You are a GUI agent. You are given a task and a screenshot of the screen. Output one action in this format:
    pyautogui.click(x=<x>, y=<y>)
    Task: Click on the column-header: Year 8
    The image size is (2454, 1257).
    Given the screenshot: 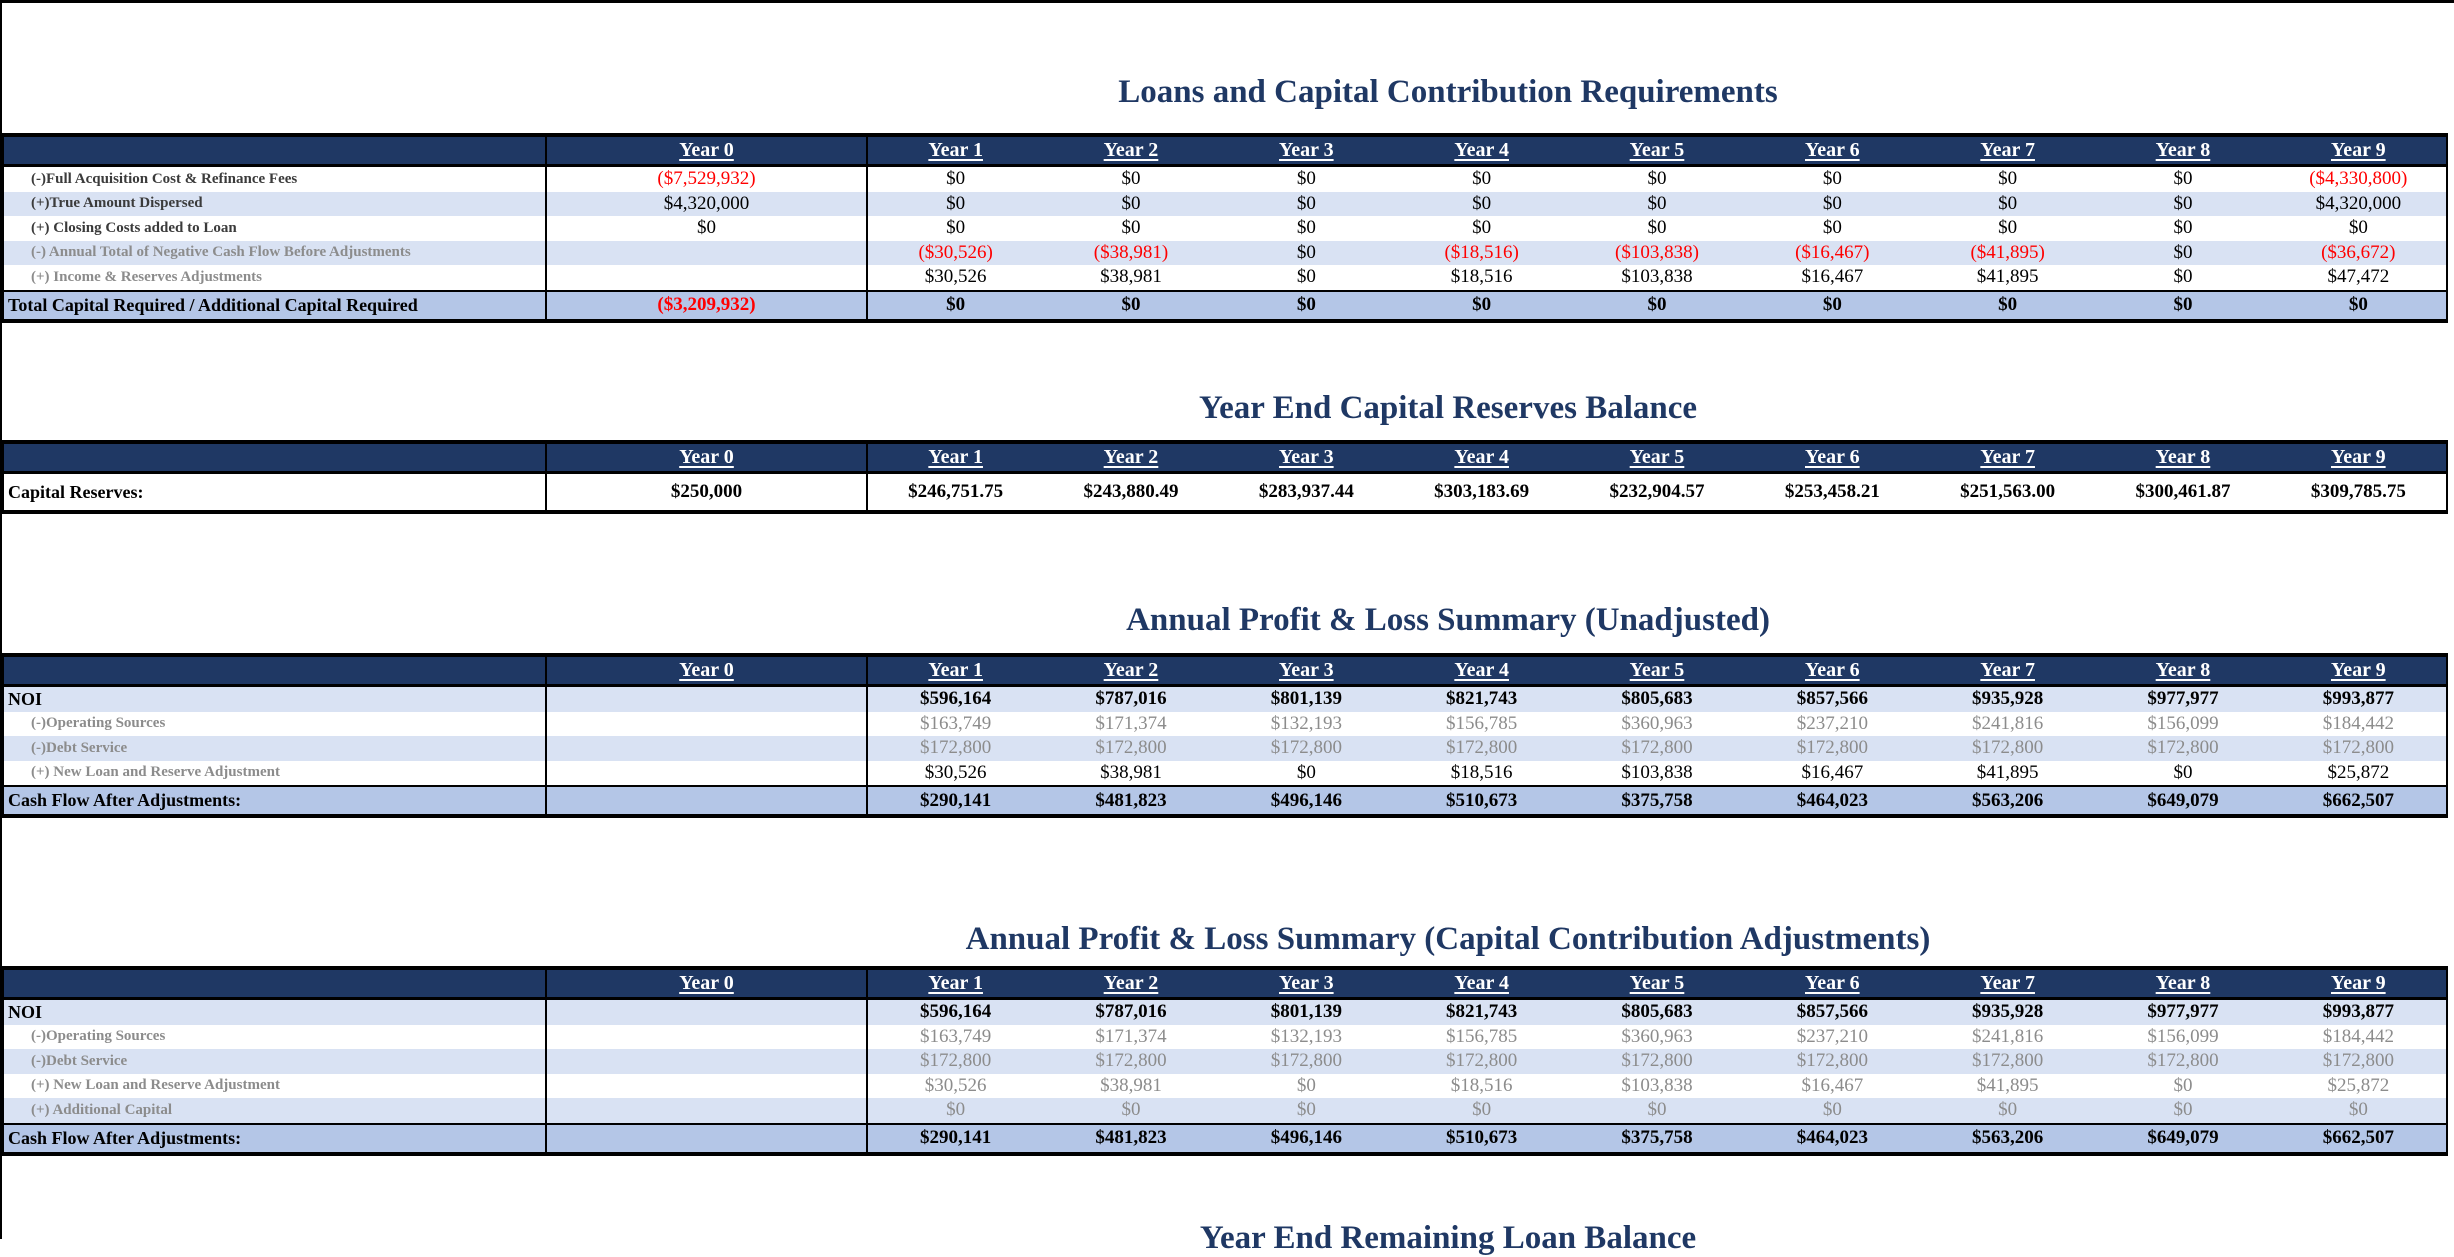 What is the action you would take?
    pyautogui.click(x=2183, y=983)
    